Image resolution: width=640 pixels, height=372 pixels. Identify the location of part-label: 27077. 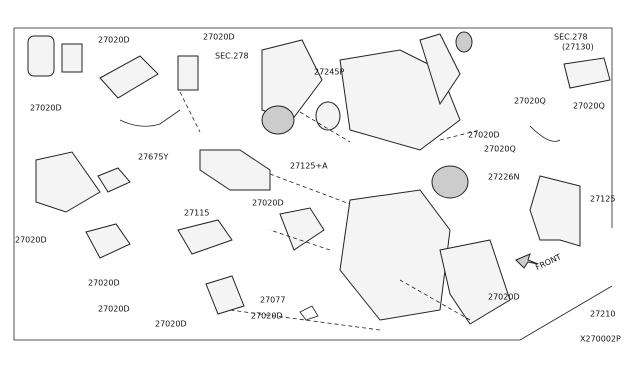
(272, 300).